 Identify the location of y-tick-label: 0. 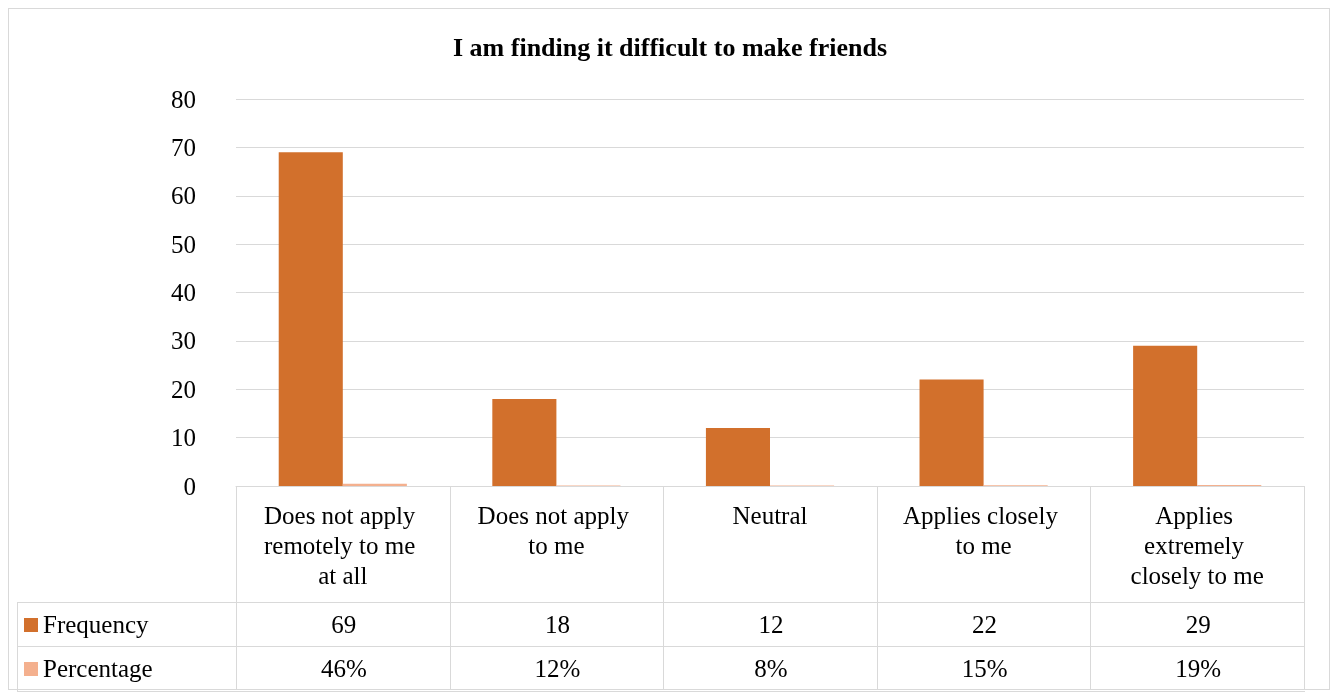
(189, 486).